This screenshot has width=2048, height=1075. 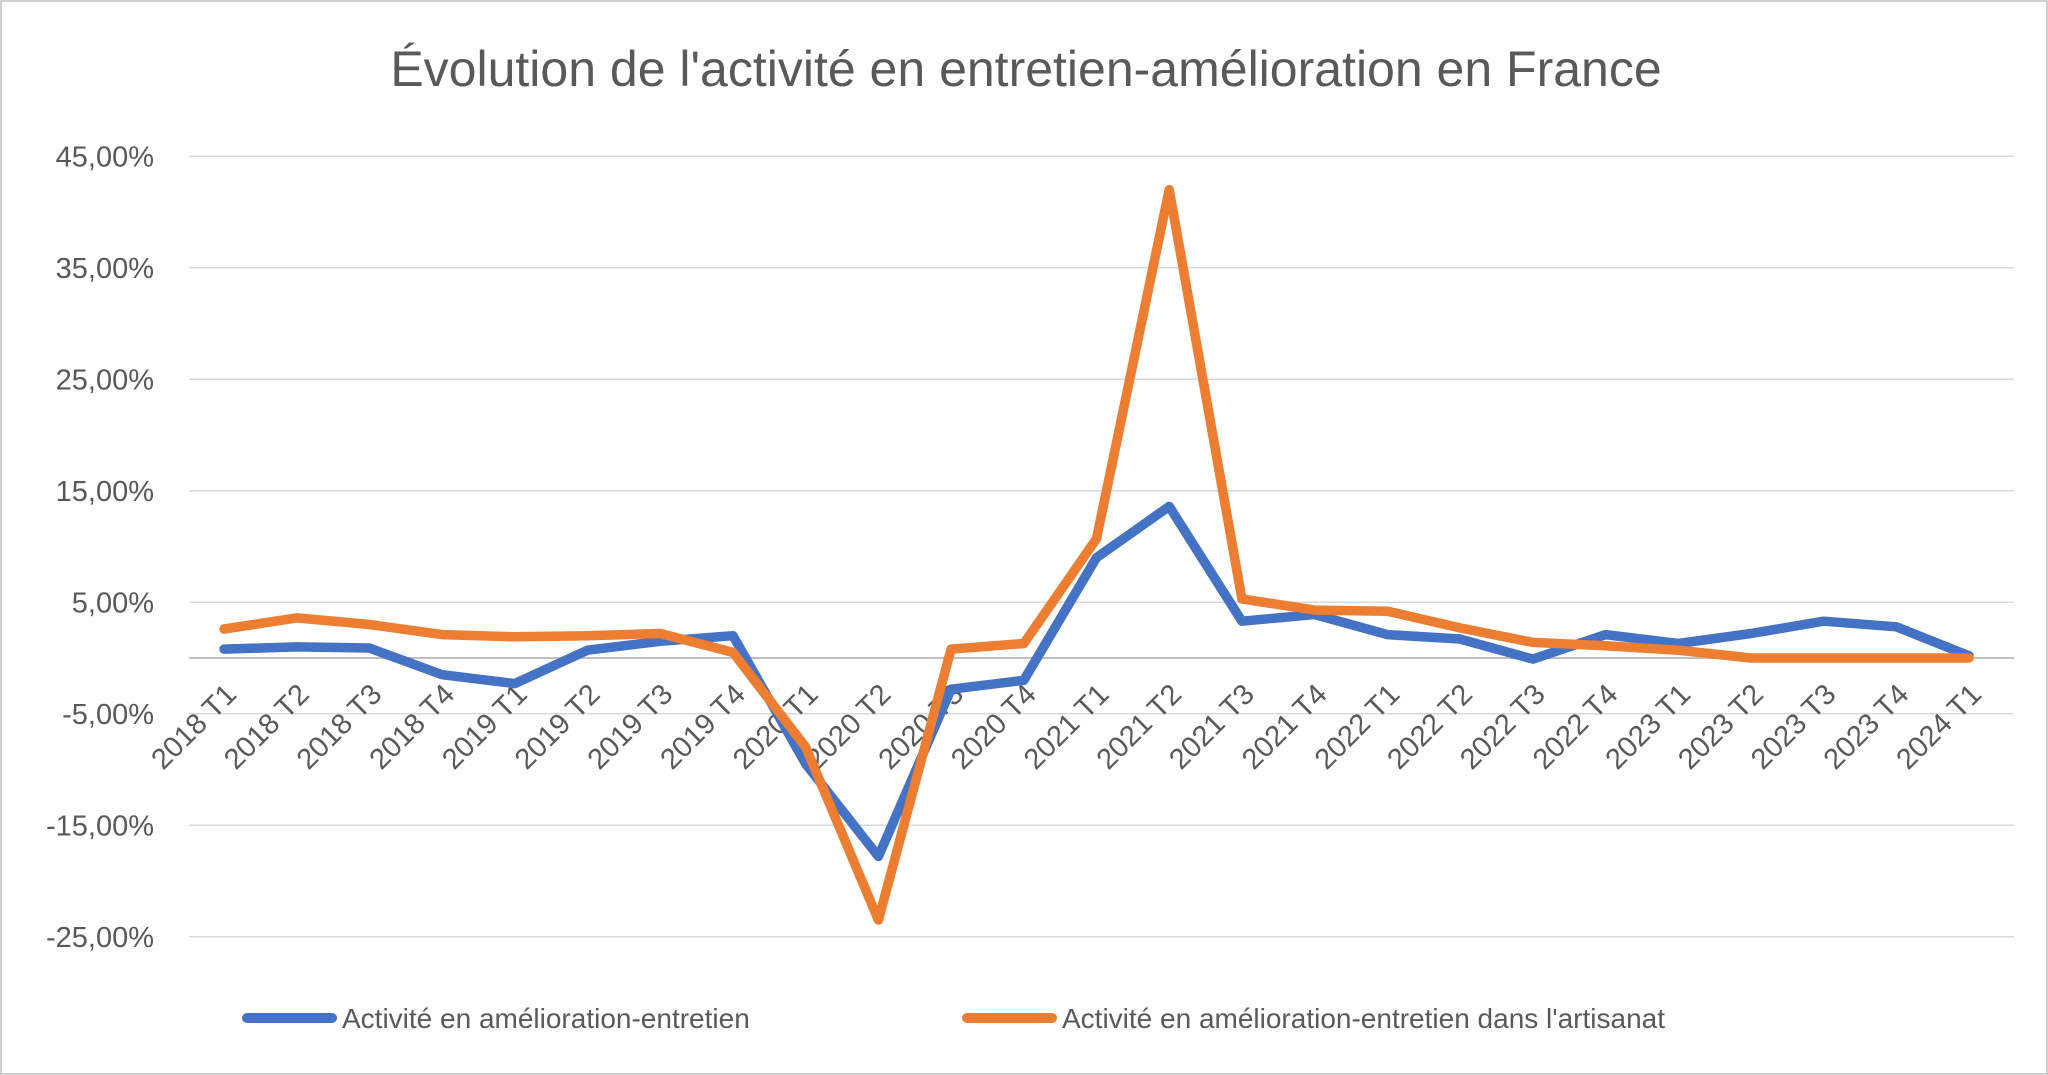 What do you see at coordinates (546, 1018) in the screenshot?
I see `legend-label-activite-entretien: Activité en amélioration-entretien` at bounding box center [546, 1018].